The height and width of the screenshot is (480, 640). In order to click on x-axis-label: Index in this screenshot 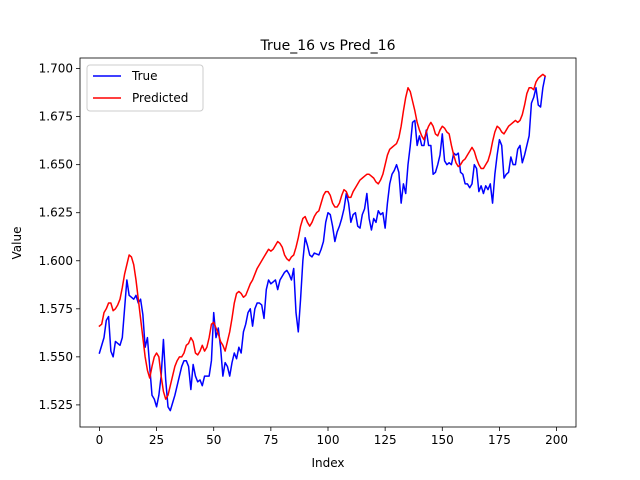, I will do `click(327, 463)`.